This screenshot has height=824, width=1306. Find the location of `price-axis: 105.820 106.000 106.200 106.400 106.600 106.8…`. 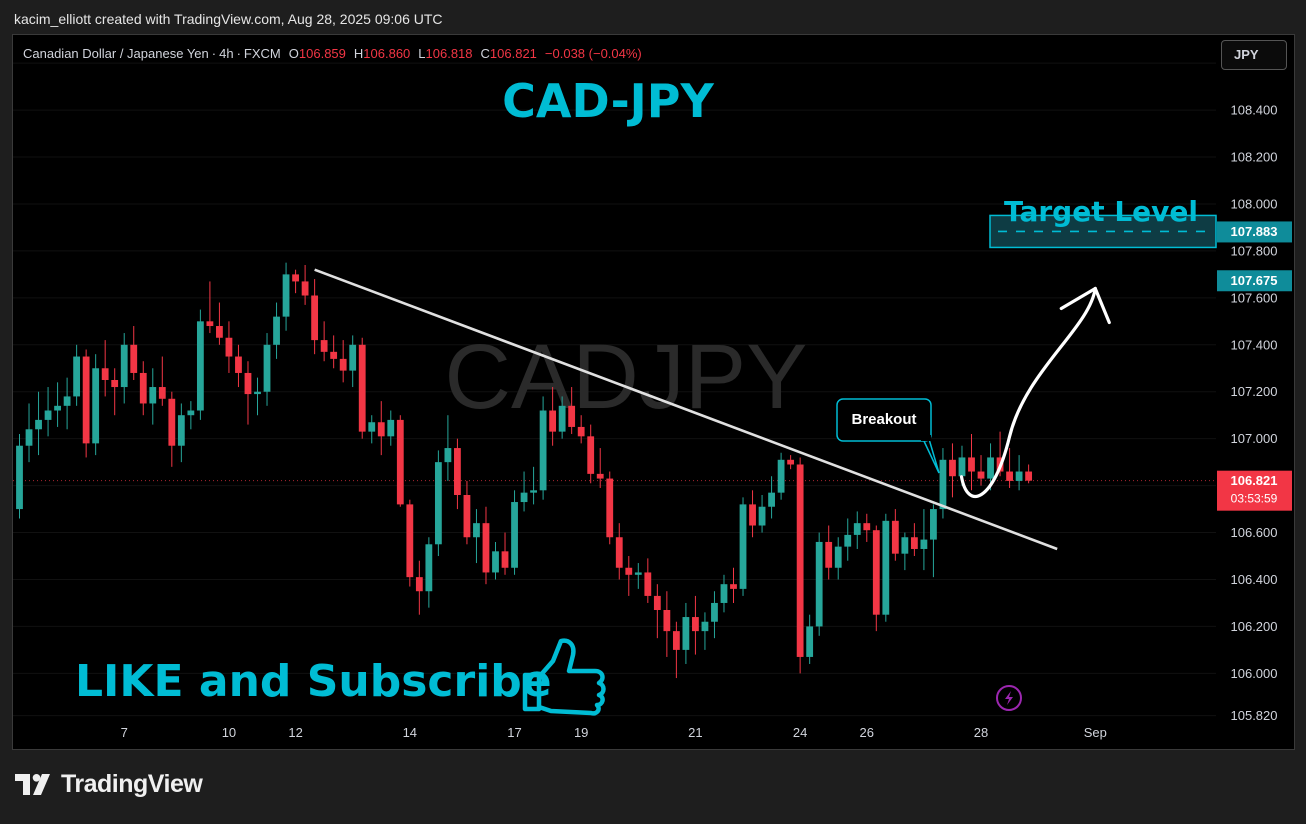

price-axis: 105.820 106.000 106.200 106.400 106.600 106.8… is located at coordinates (1254, 389).